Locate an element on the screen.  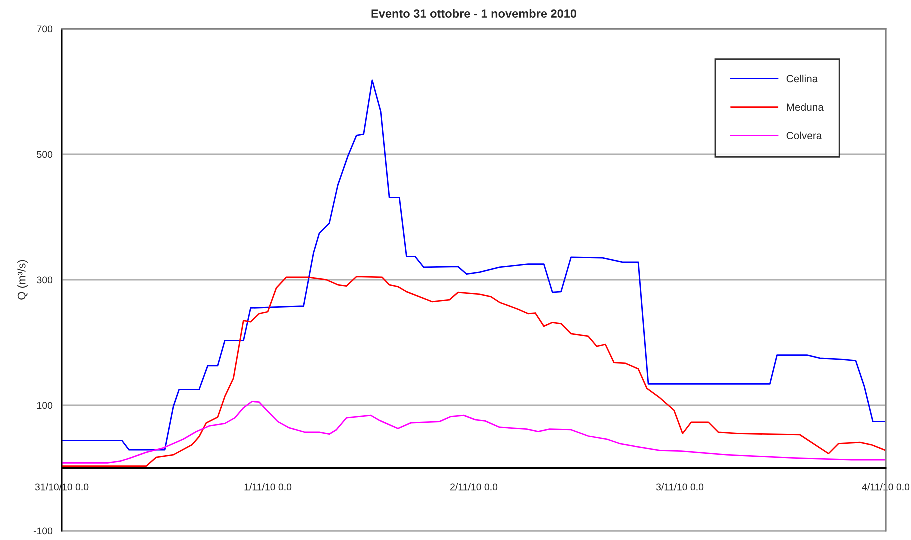
x-tick-label: 3/11/10 0.0 is located at coordinates (680, 487).